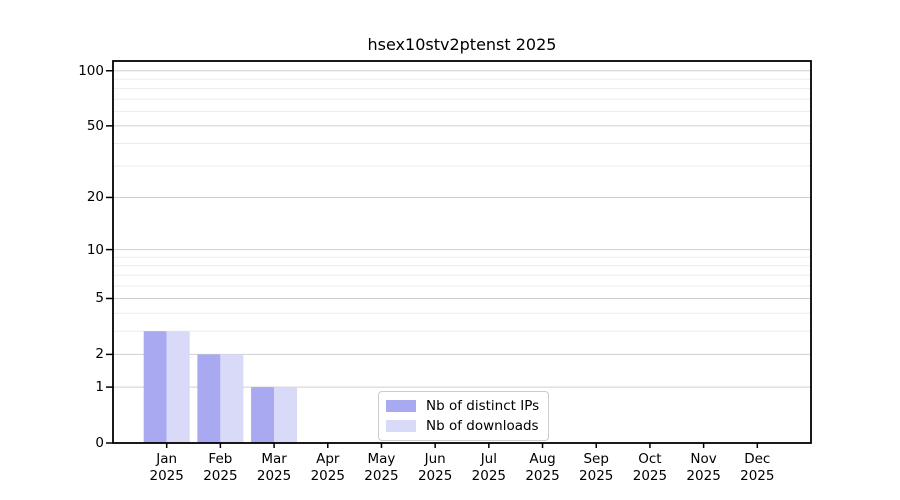 The image size is (900, 500). I want to click on x-tick-label-sep: Sep 2025, so click(596, 467).